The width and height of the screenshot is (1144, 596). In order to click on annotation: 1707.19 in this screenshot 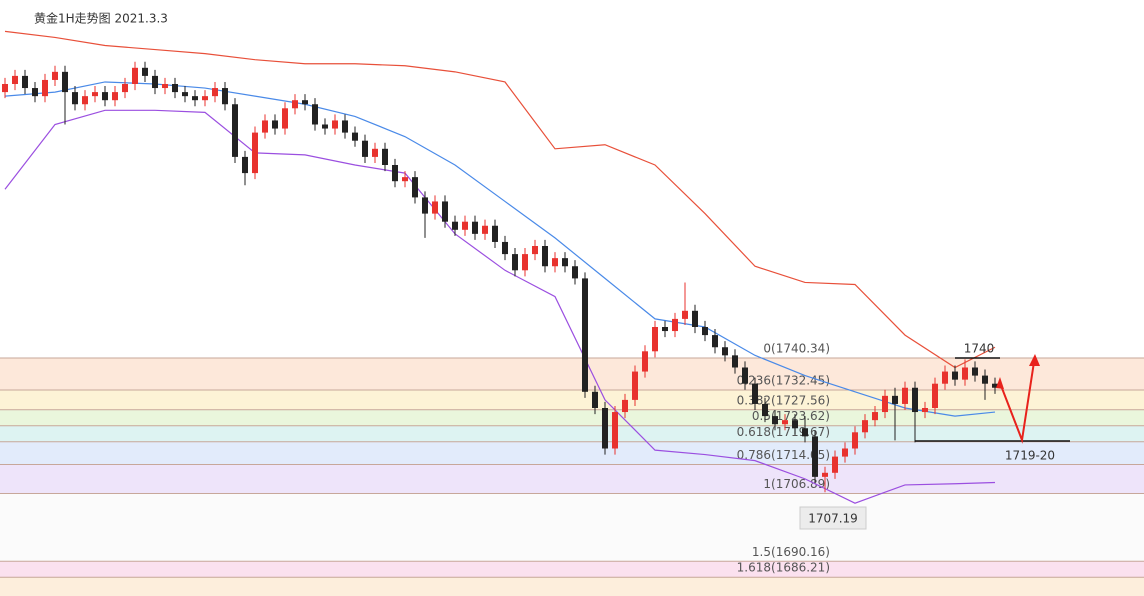, I will do `click(833, 519)`.